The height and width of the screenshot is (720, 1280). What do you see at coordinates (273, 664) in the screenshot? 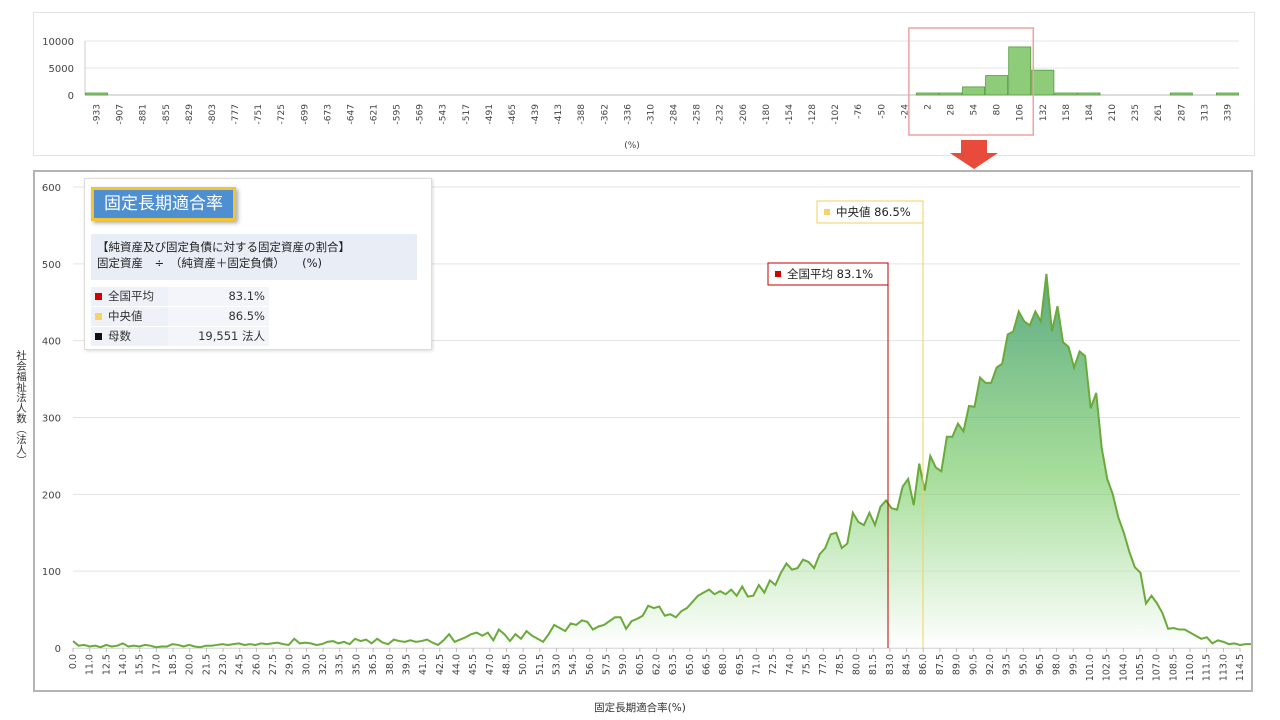
I see `main-x-tick: 27.5` at bounding box center [273, 664].